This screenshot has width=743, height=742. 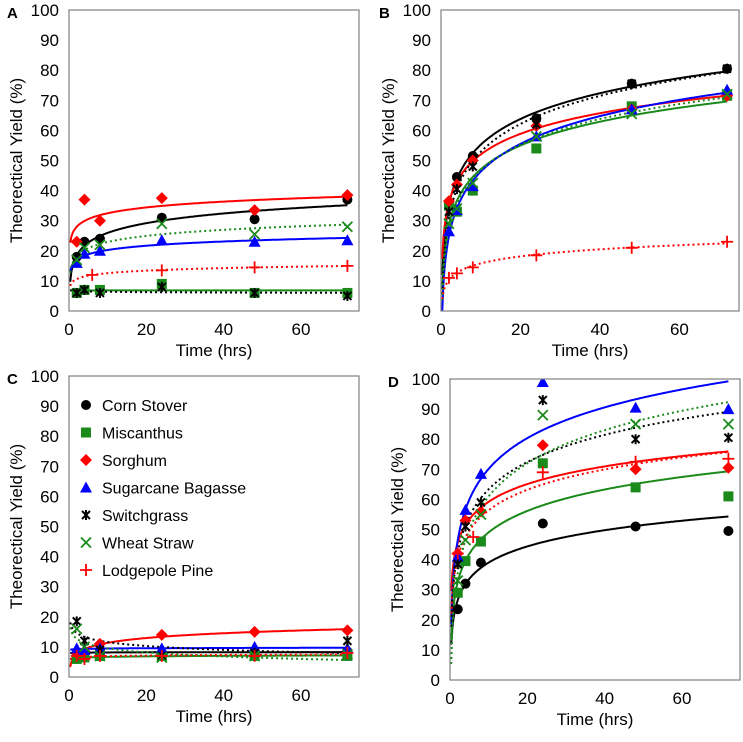 What do you see at coordinates (86, 487) in the screenshot?
I see `legend-marker-triangle` at bounding box center [86, 487].